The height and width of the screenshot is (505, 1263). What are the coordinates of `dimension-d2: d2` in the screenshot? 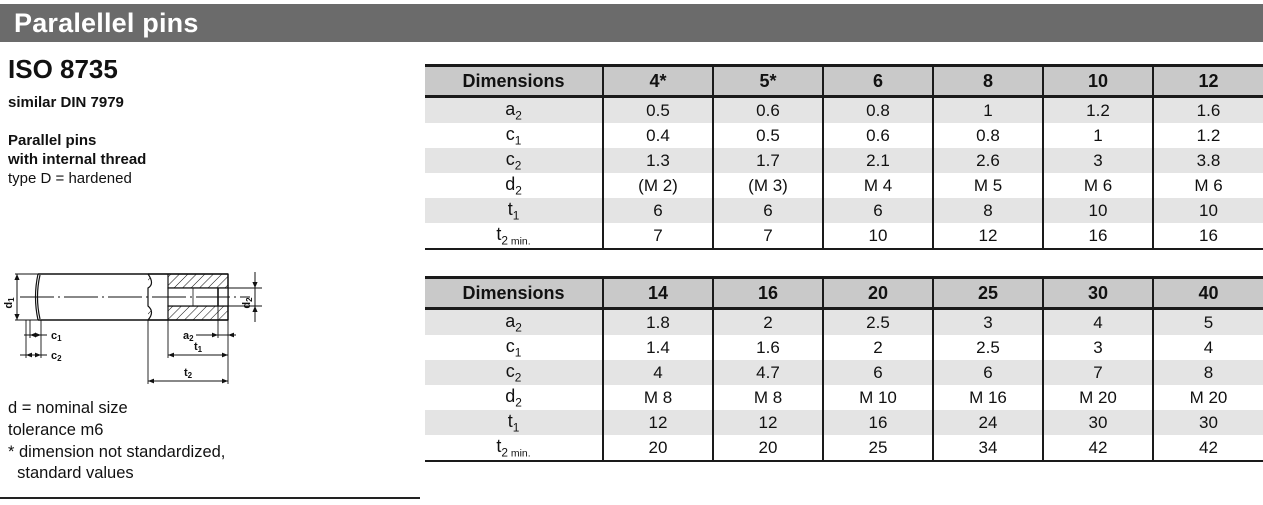 It's located at (245, 297).